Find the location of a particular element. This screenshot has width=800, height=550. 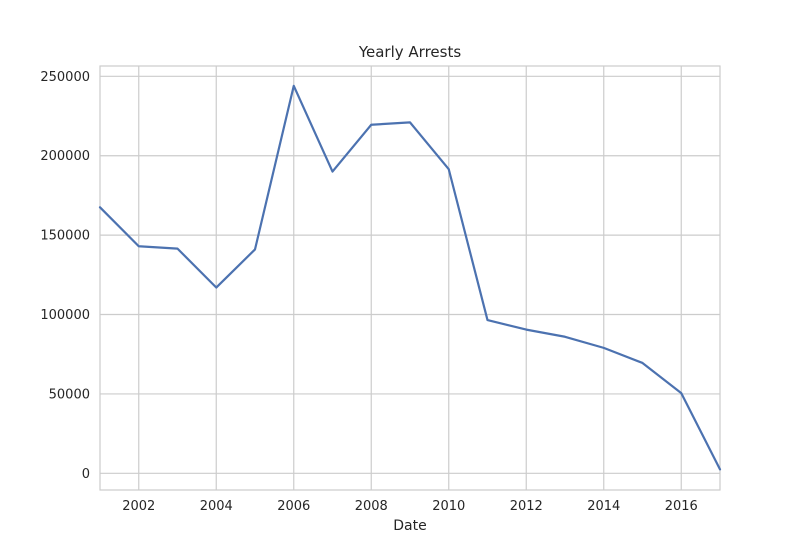

y-axis-ticks: 0 50000 100000 150000 200000 250000 is located at coordinates (65, 276).